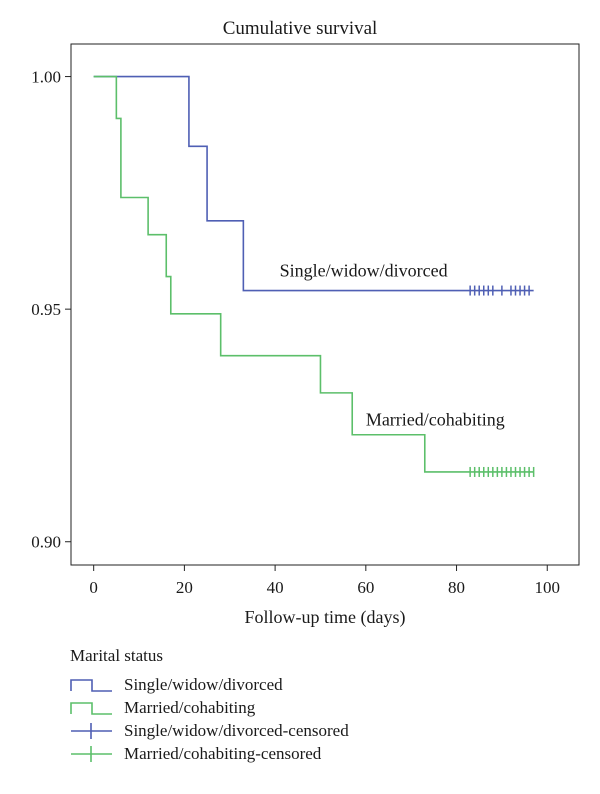 This screenshot has width=600, height=794. I want to click on curve-annotation: Married/cohabiting, so click(435, 419).